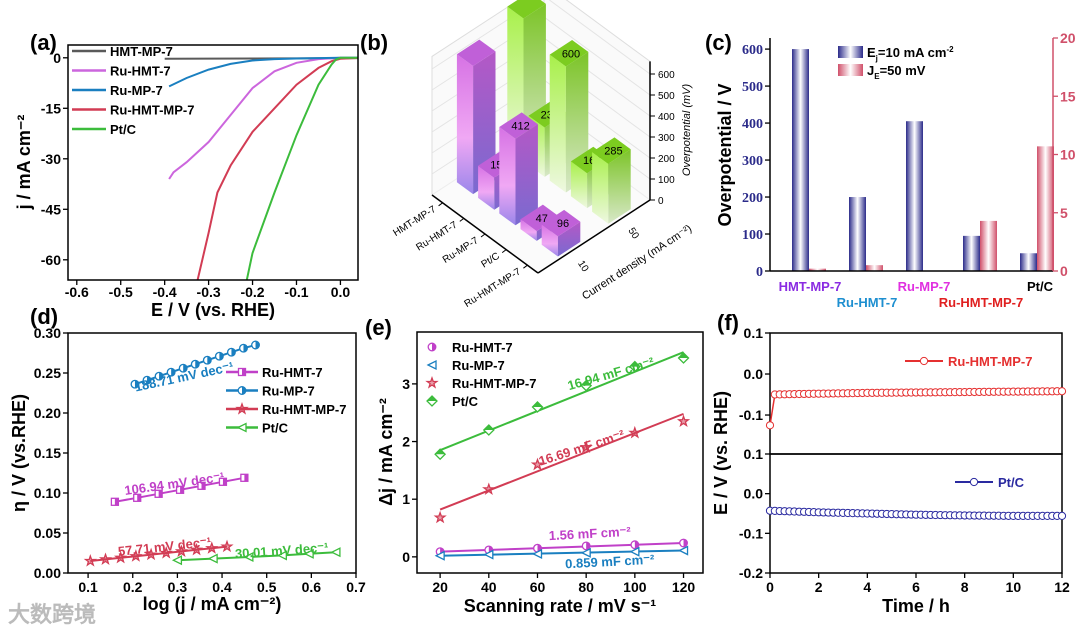 The height and width of the screenshot is (626, 1080). Describe the element at coordinates (1062, 391) in the screenshot. I see `potential-point` at that location.